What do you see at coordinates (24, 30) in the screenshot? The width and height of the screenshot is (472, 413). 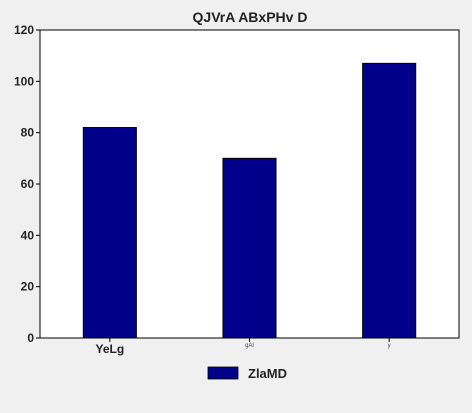 I see `y-tick-label: 120` at bounding box center [24, 30].